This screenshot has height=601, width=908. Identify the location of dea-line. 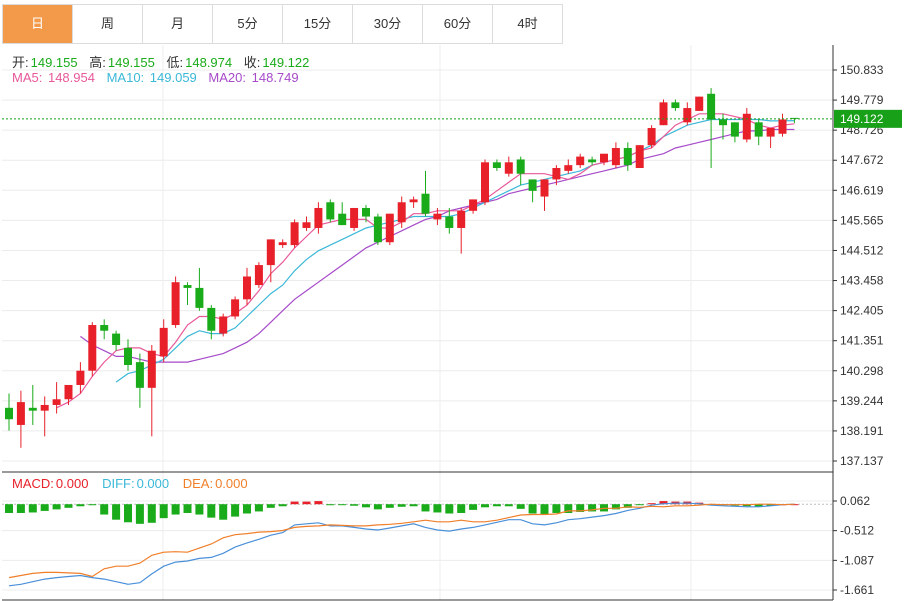
(401, 541).